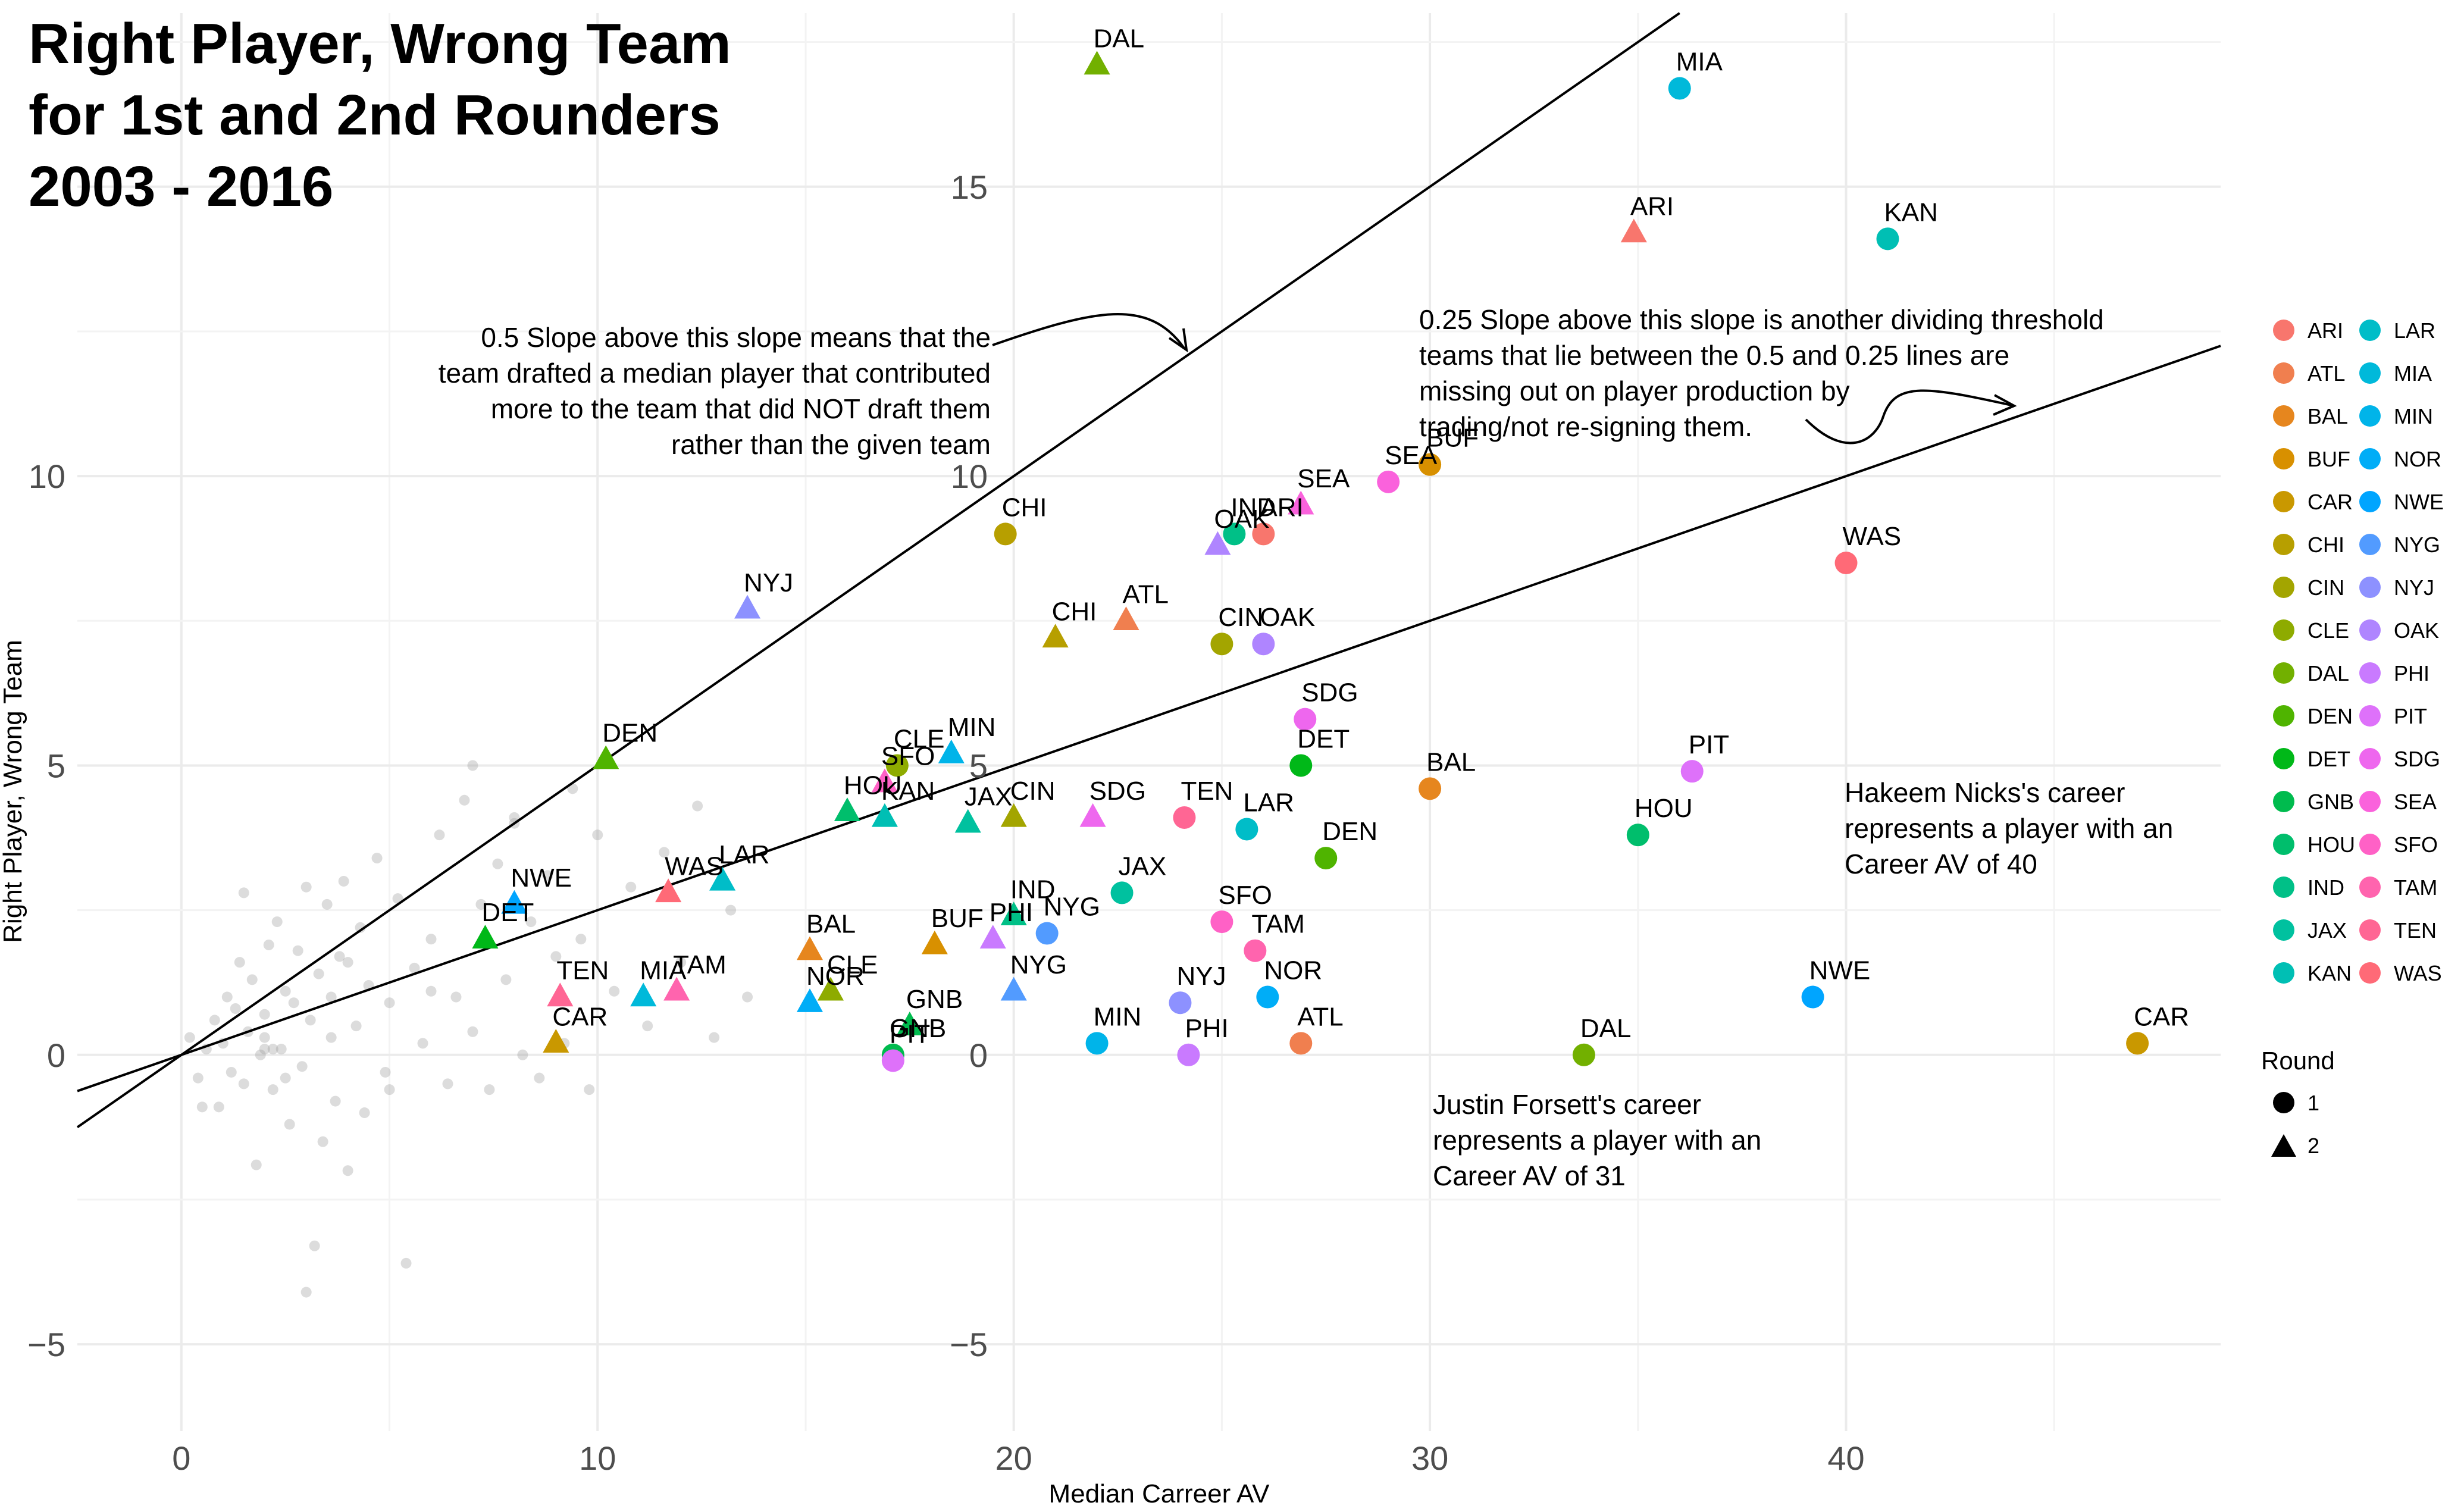 The width and height of the screenshot is (2464, 1512). Describe the element at coordinates (1013, 989) in the screenshot. I see `point-nyg-round2` at that location.